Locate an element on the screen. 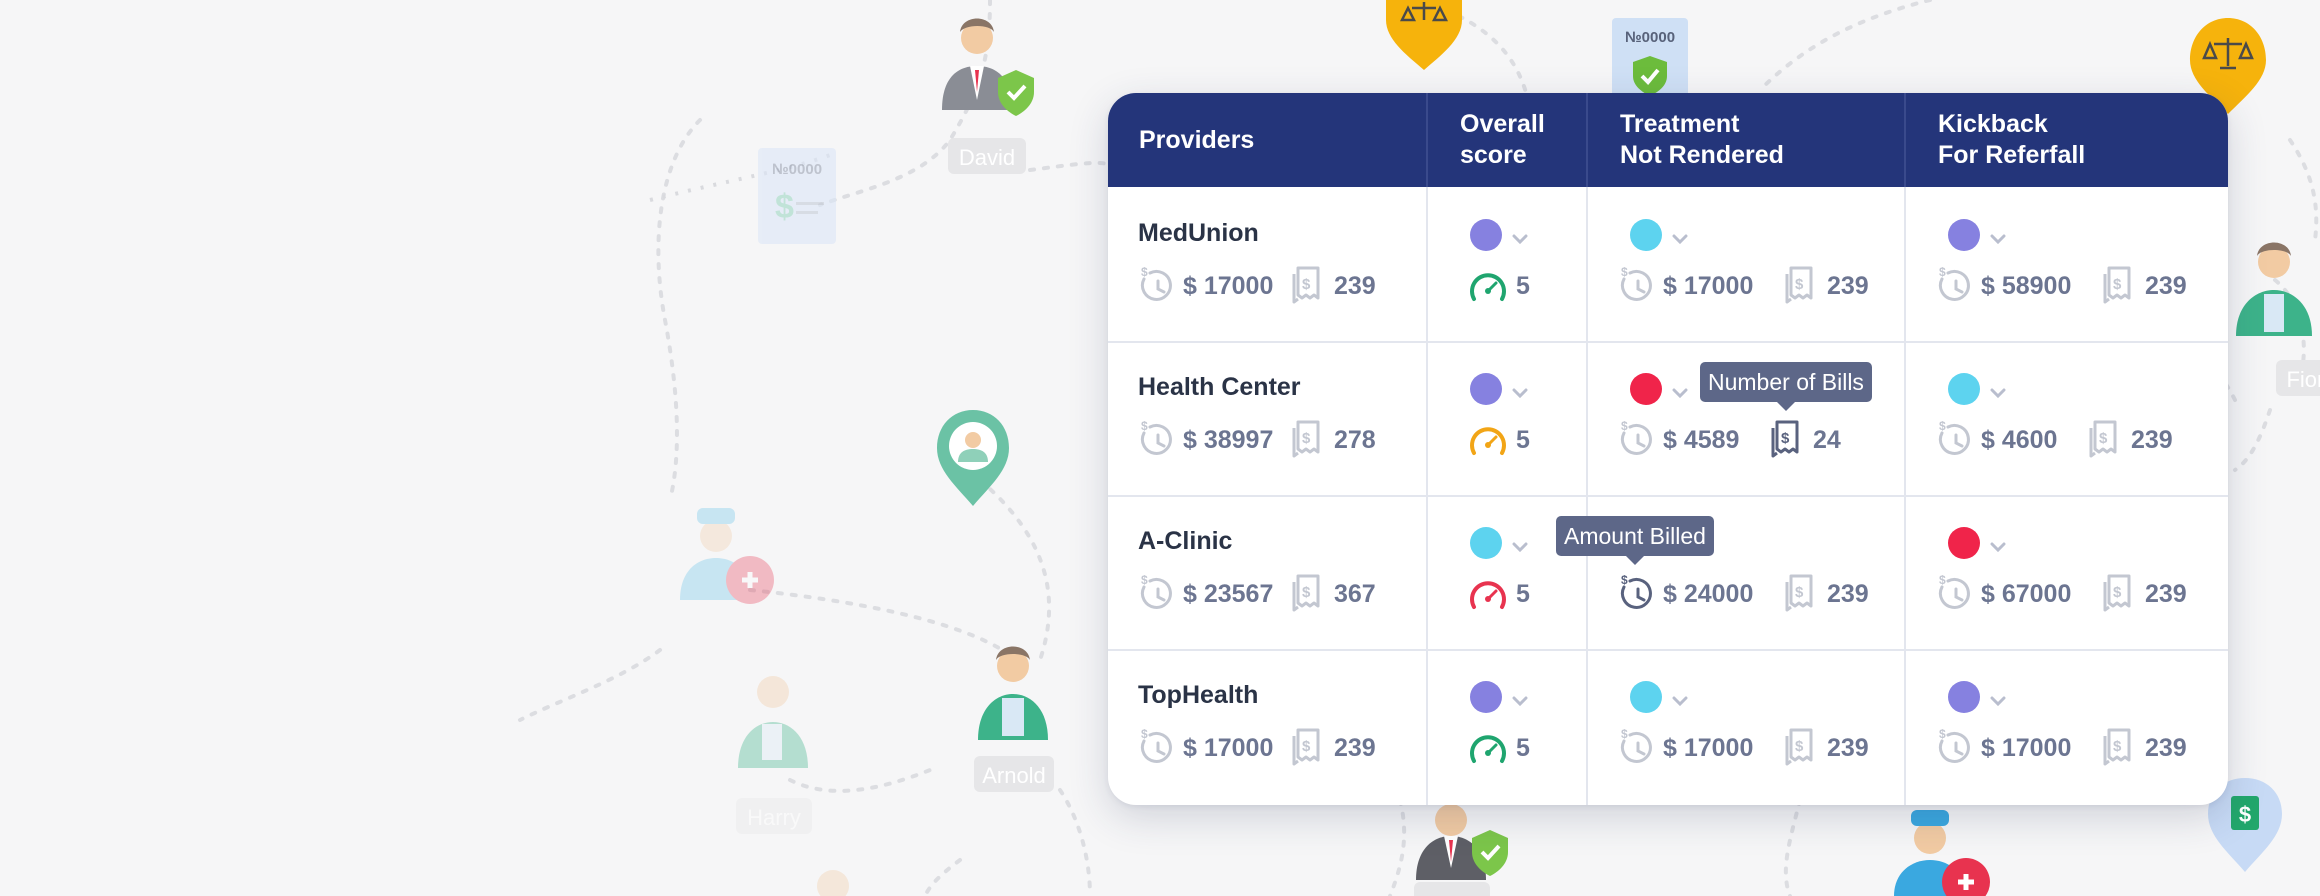  doctor-pin-icon is located at coordinates (973, 458).